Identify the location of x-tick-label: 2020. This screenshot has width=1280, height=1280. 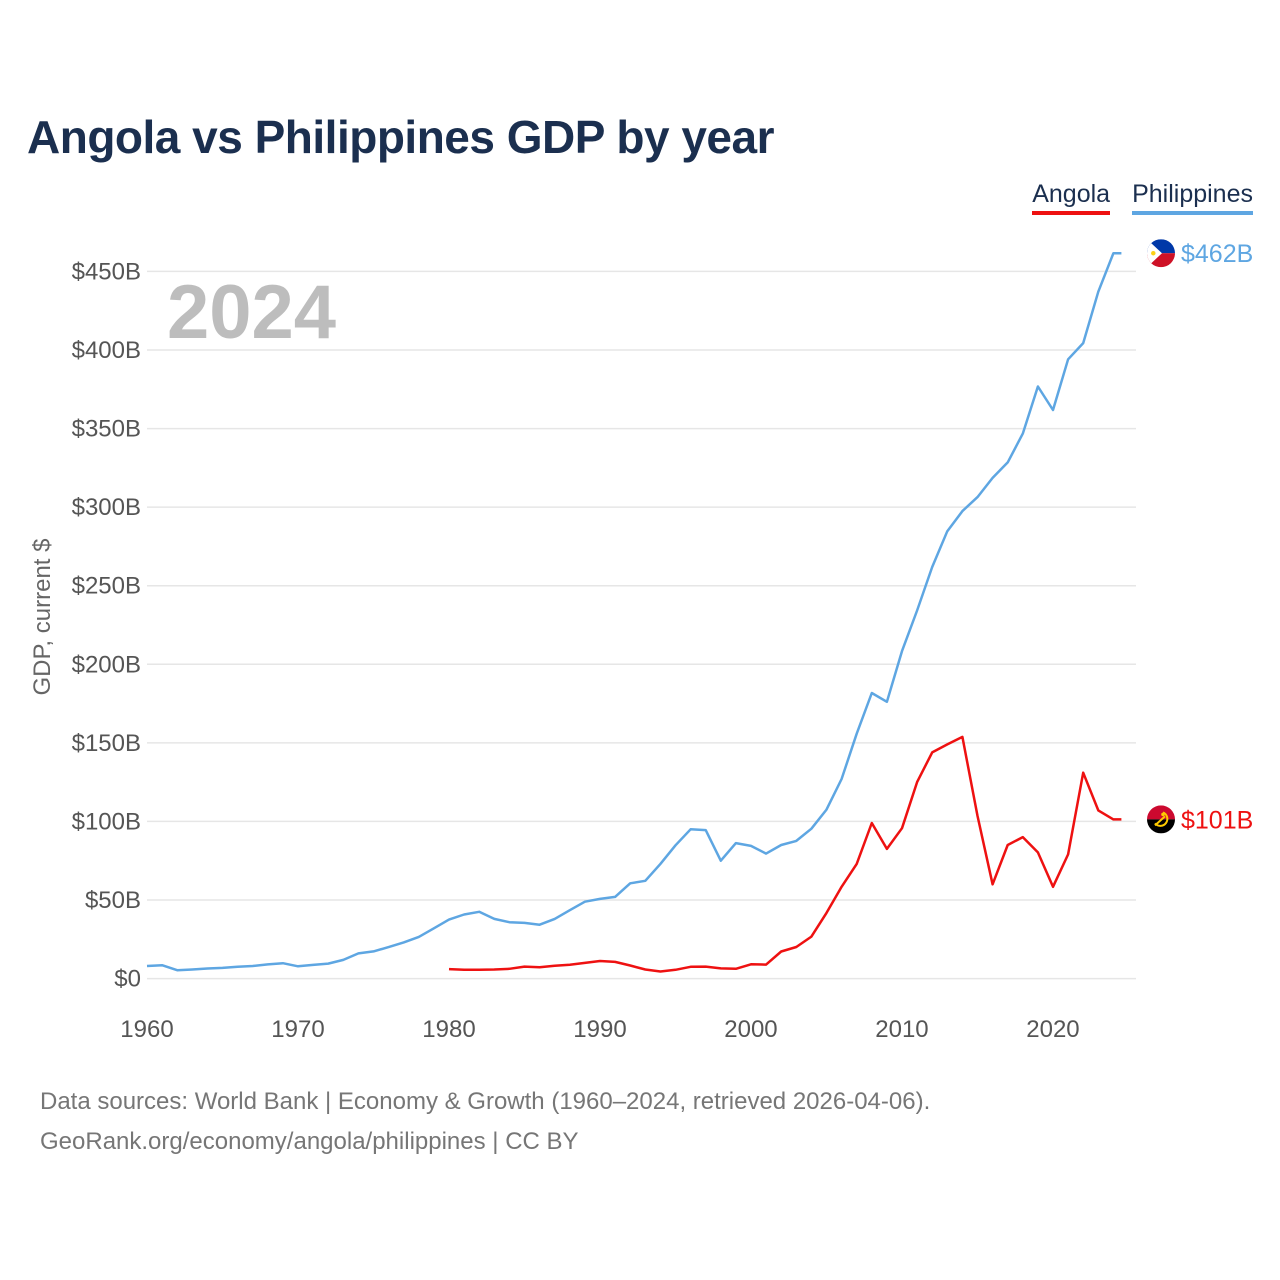
(1052, 1029).